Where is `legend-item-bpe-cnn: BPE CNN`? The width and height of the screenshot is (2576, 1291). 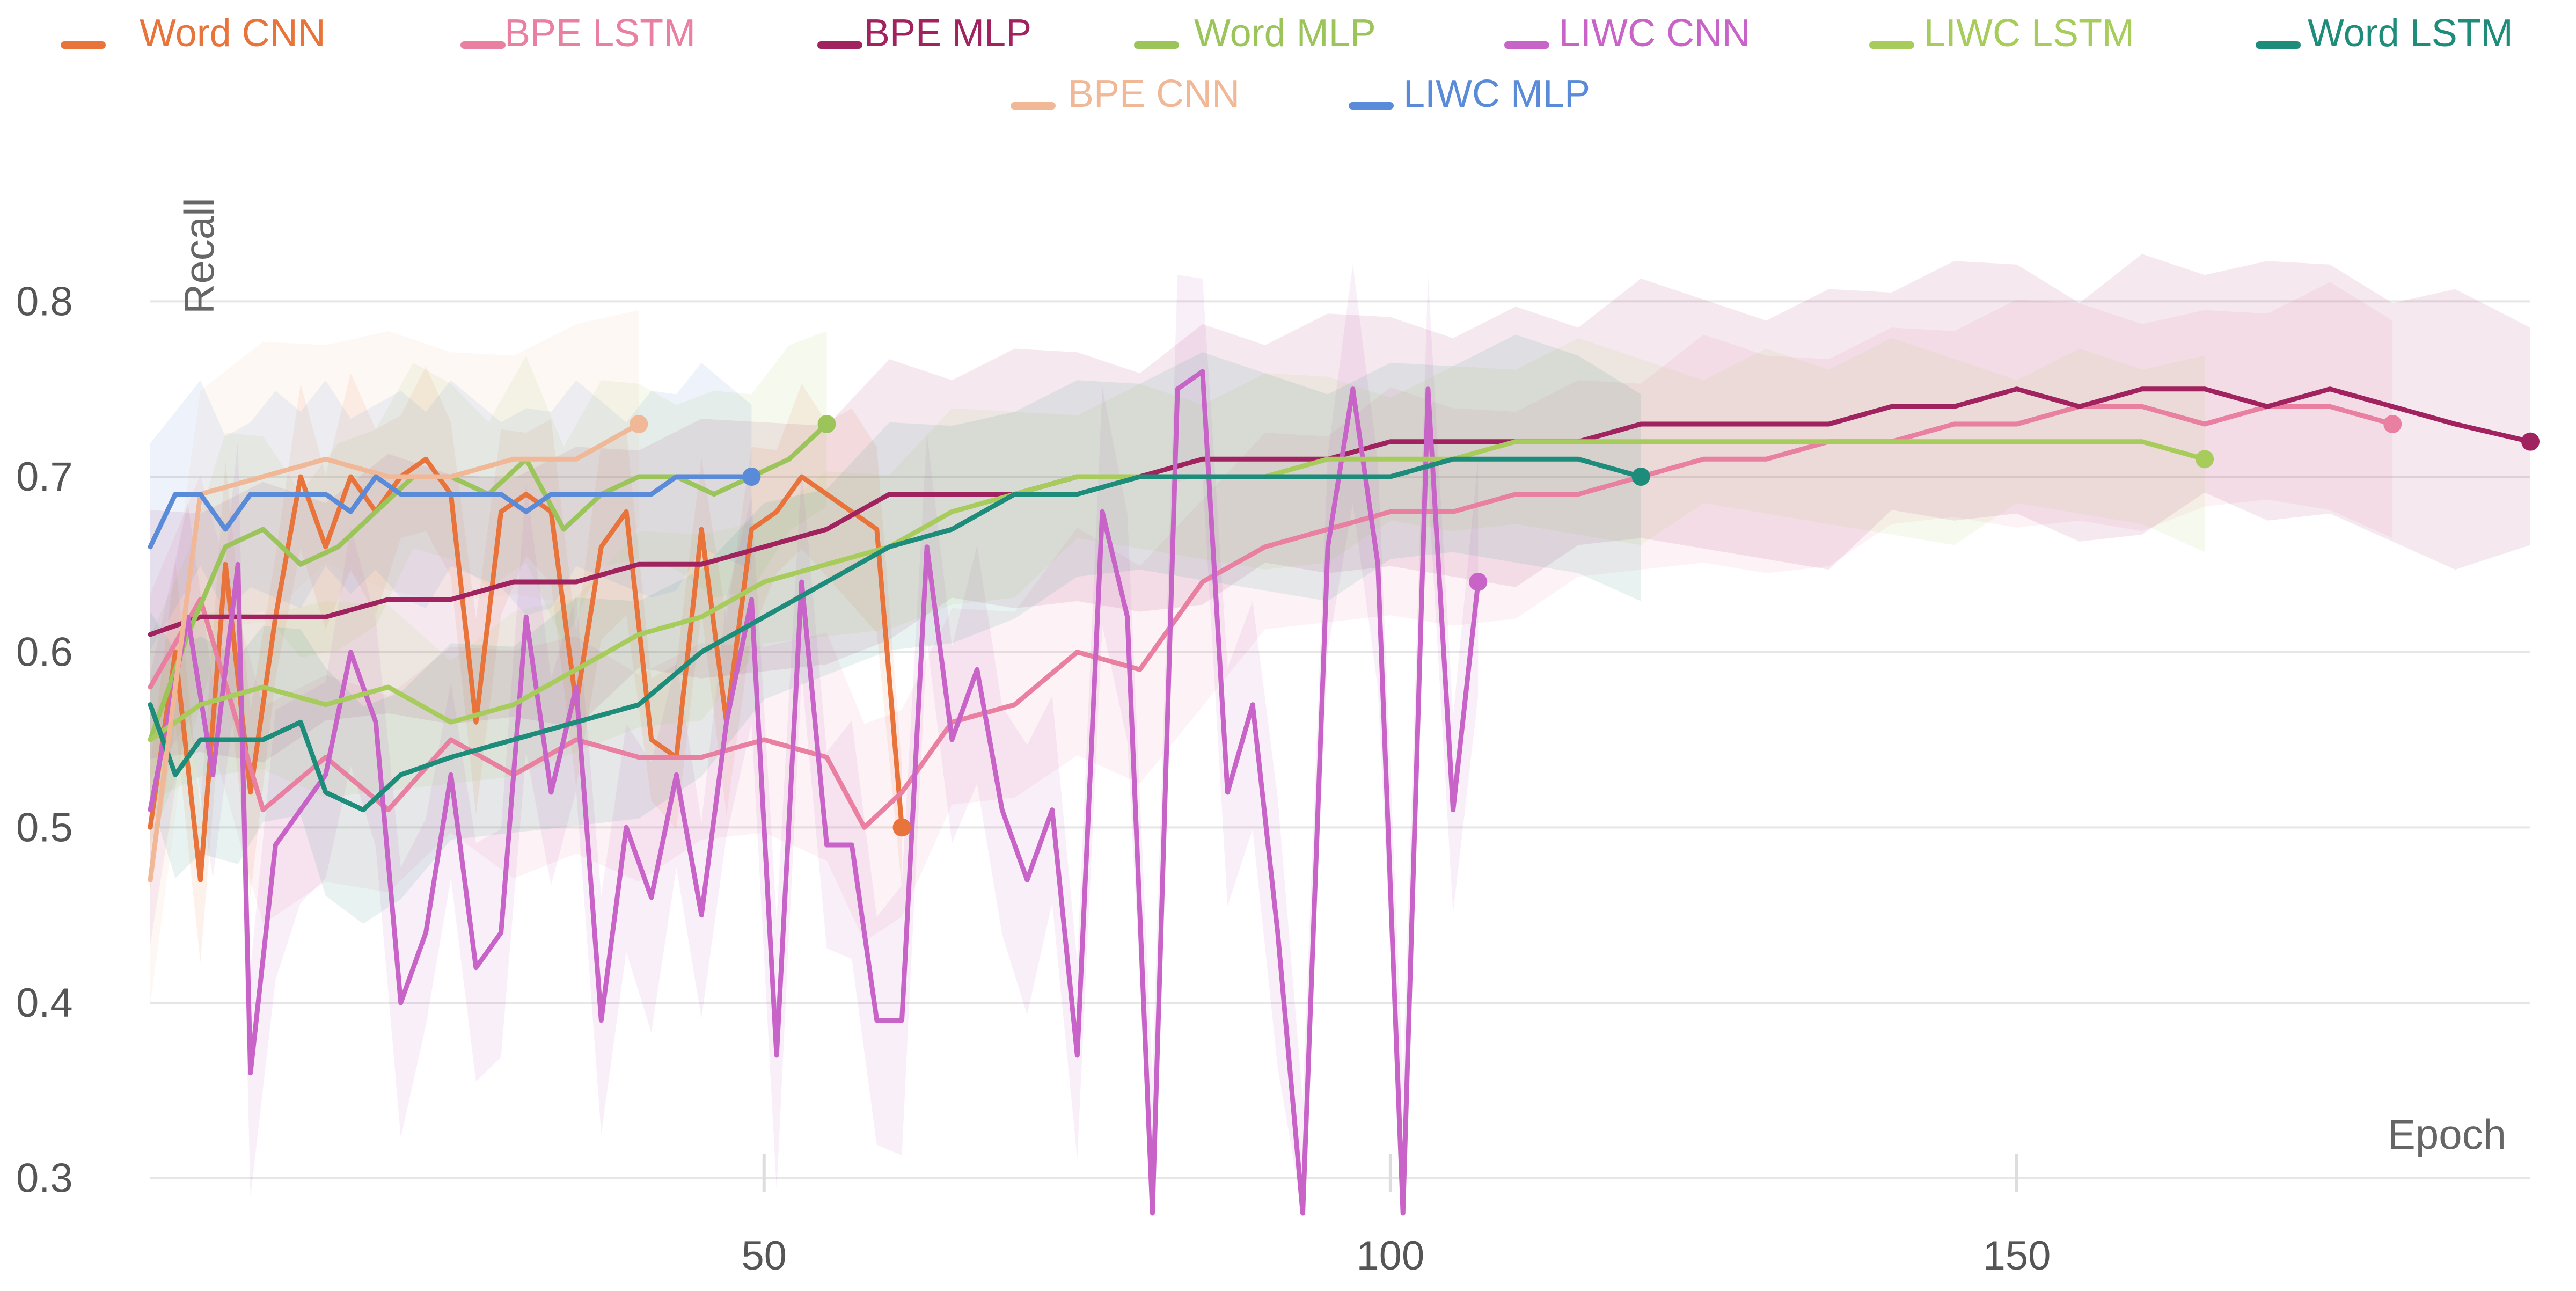
legend-item-bpe-cnn: BPE CNN is located at coordinates (1125, 93).